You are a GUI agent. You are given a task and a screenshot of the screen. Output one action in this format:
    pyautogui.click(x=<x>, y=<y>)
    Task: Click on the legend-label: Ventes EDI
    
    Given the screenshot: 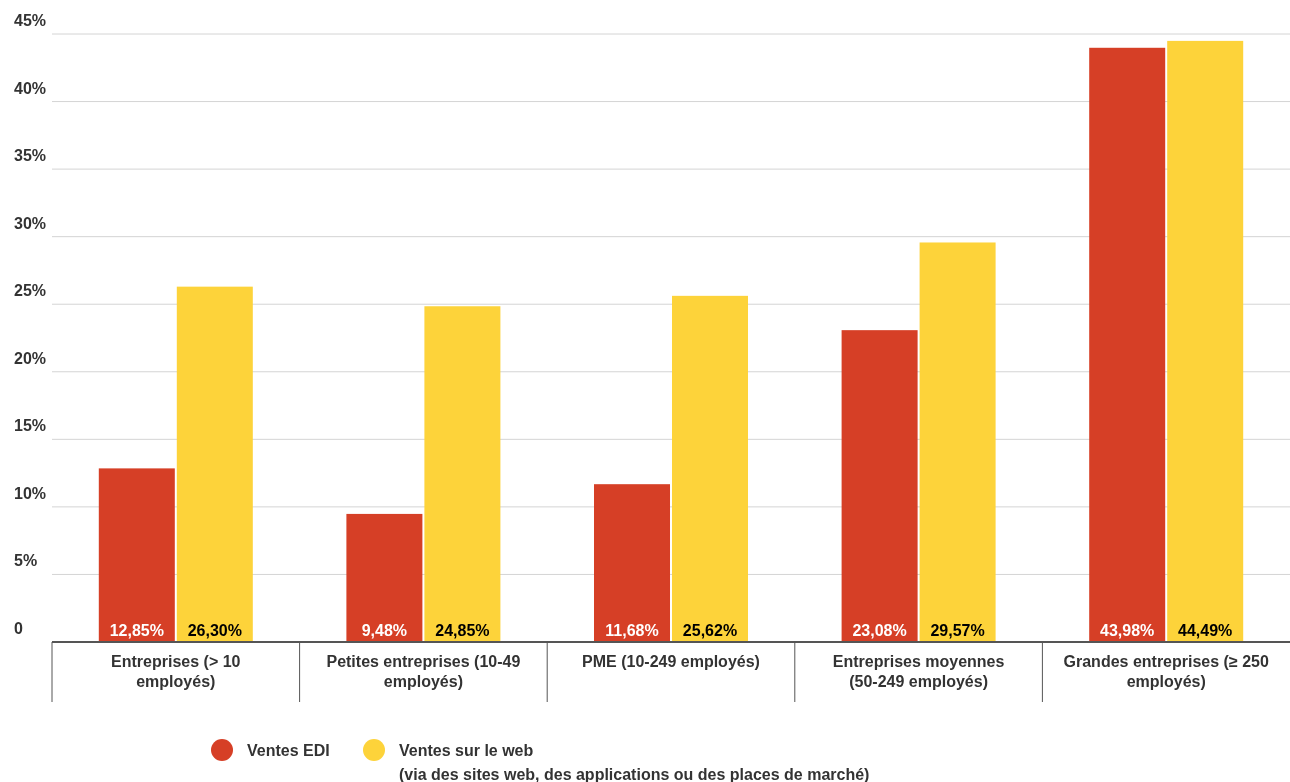 What is the action you would take?
    pyautogui.click(x=288, y=750)
    